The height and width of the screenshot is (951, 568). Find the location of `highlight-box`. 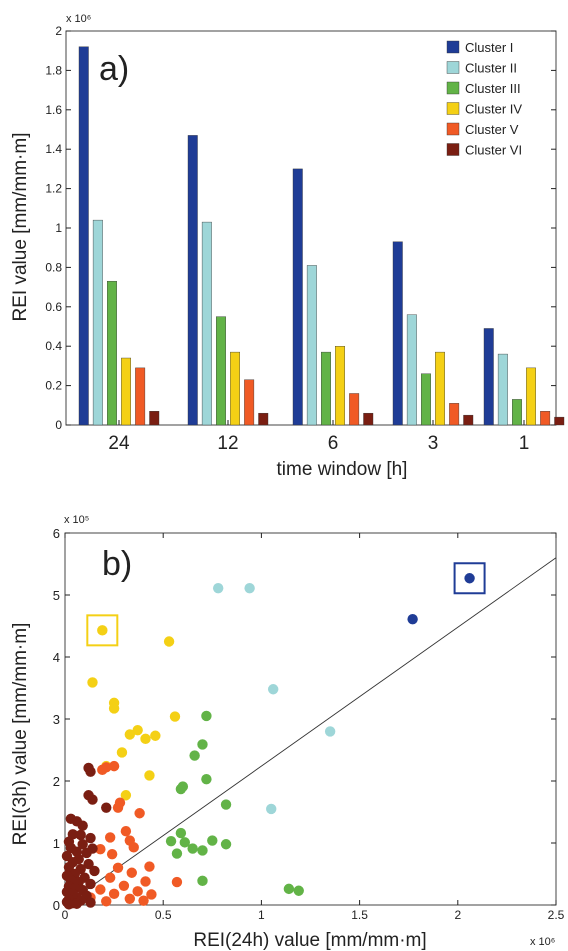

highlight-box is located at coordinates (102, 630).